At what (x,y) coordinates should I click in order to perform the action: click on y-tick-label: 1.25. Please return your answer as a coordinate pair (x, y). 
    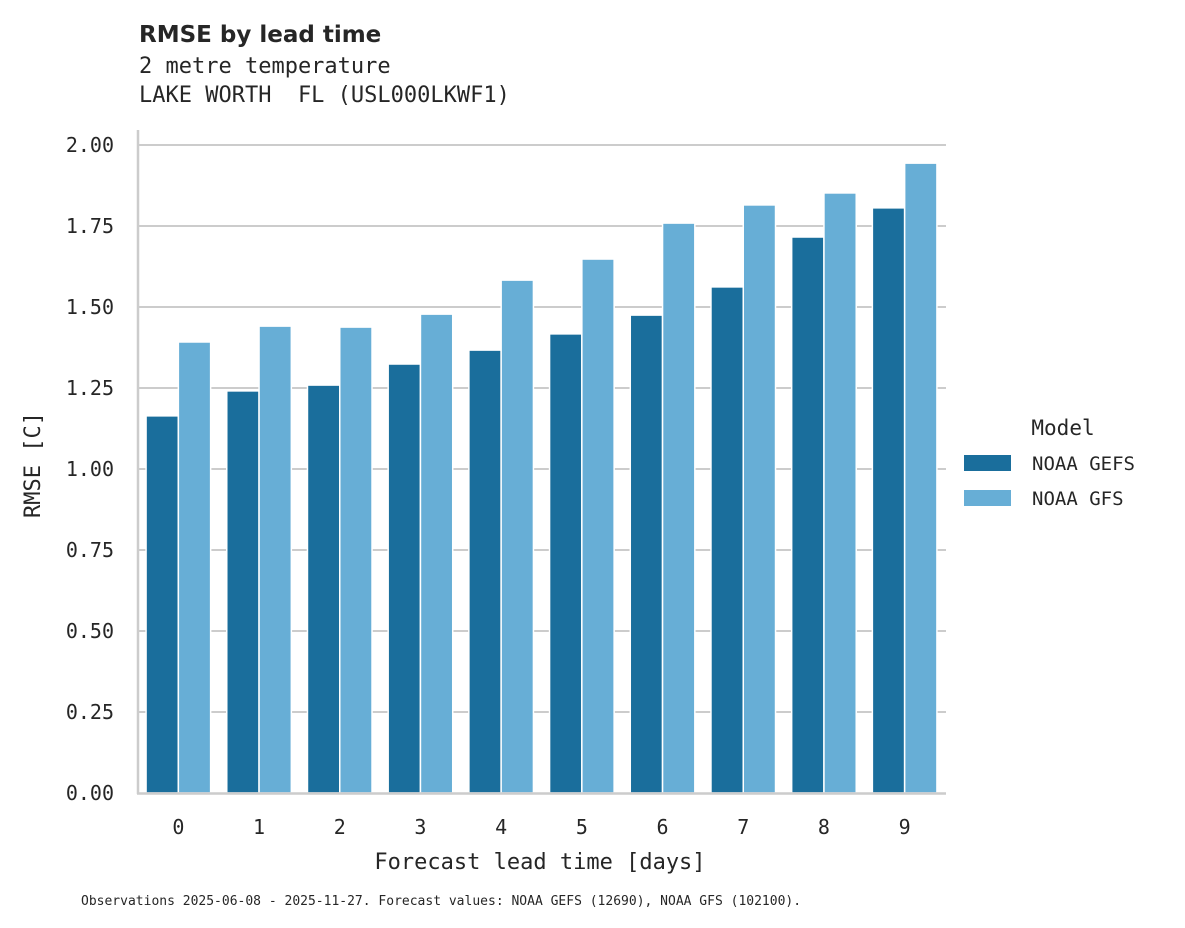
    Looking at the image, I should click on (90, 388).